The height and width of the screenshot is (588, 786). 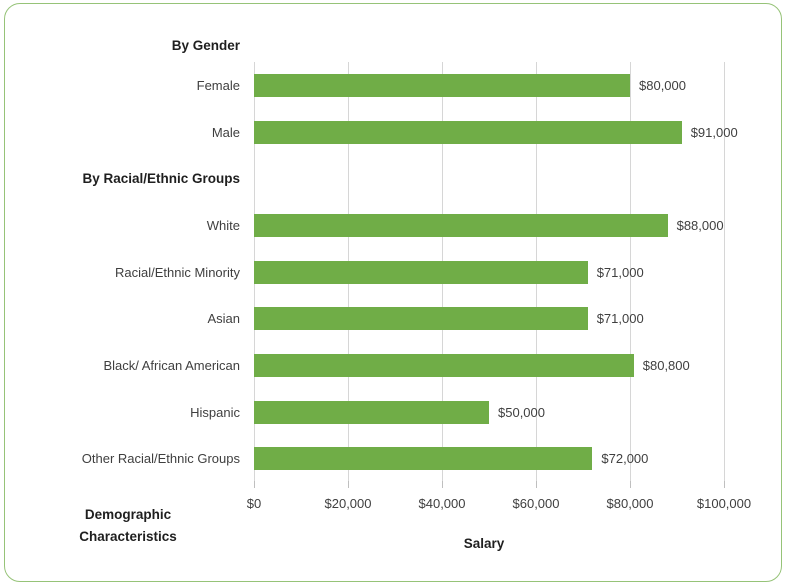 What do you see at coordinates (724, 503) in the screenshot?
I see `x-tick-label: $100,000` at bounding box center [724, 503].